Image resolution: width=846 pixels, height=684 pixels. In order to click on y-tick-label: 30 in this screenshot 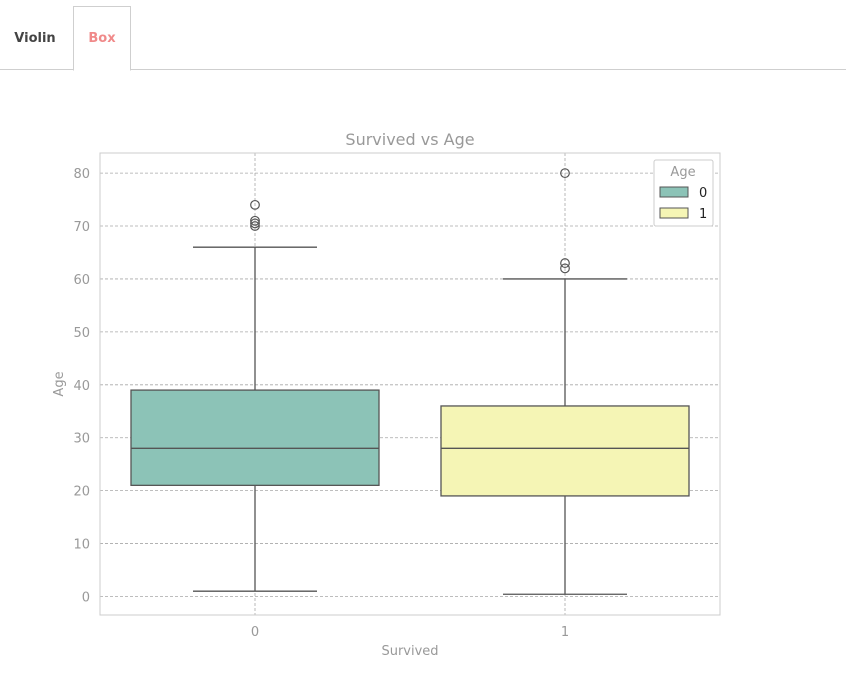, I will do `click(81, 439)`.